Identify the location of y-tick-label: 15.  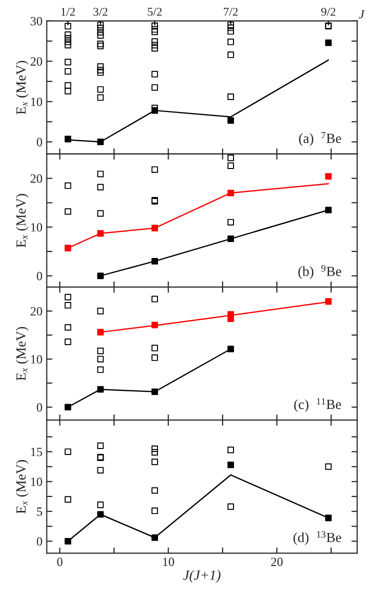
(36, 452).